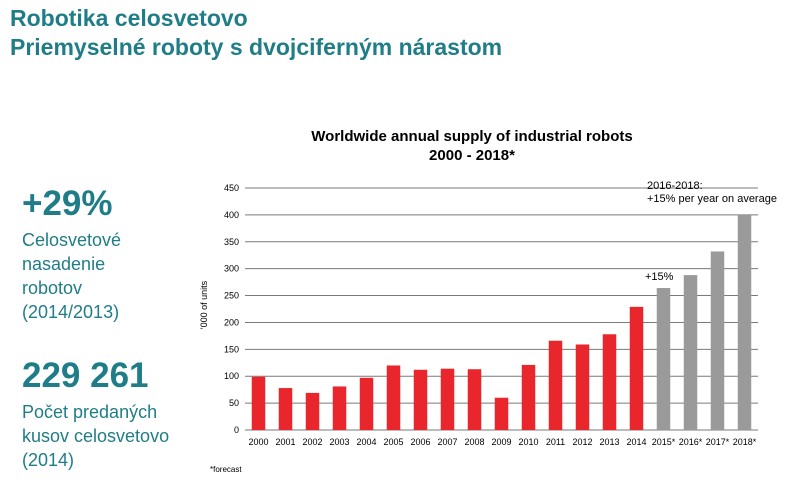 Image resolution: width=800 pixels, height=482 pixels. I want to click on y-tick-label: 250, so click(231, 296).